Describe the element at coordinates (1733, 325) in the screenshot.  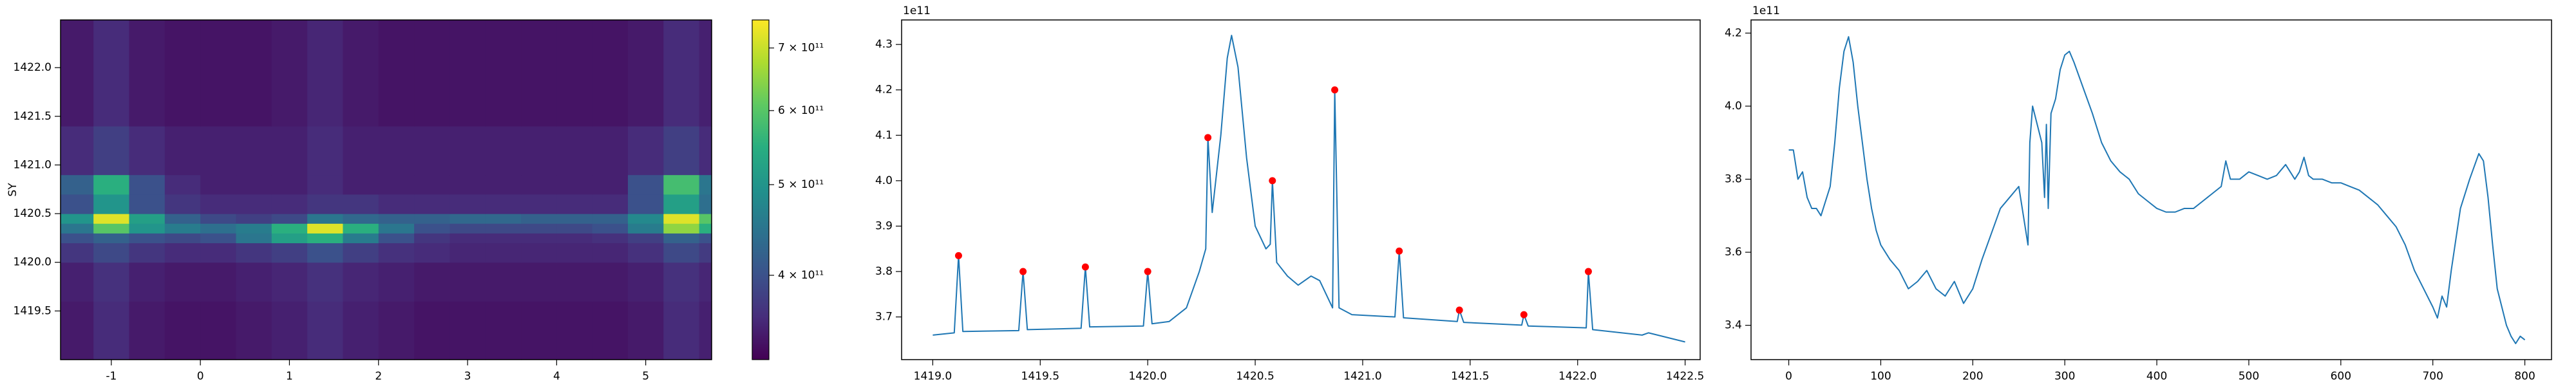
I see `y-tick-label: 3.4` at that location.